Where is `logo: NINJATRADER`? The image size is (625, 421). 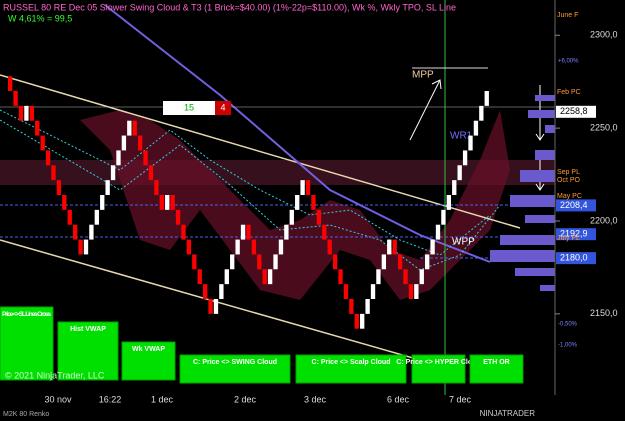 logo: NINJATRADER is located at coordinates (508, 413).